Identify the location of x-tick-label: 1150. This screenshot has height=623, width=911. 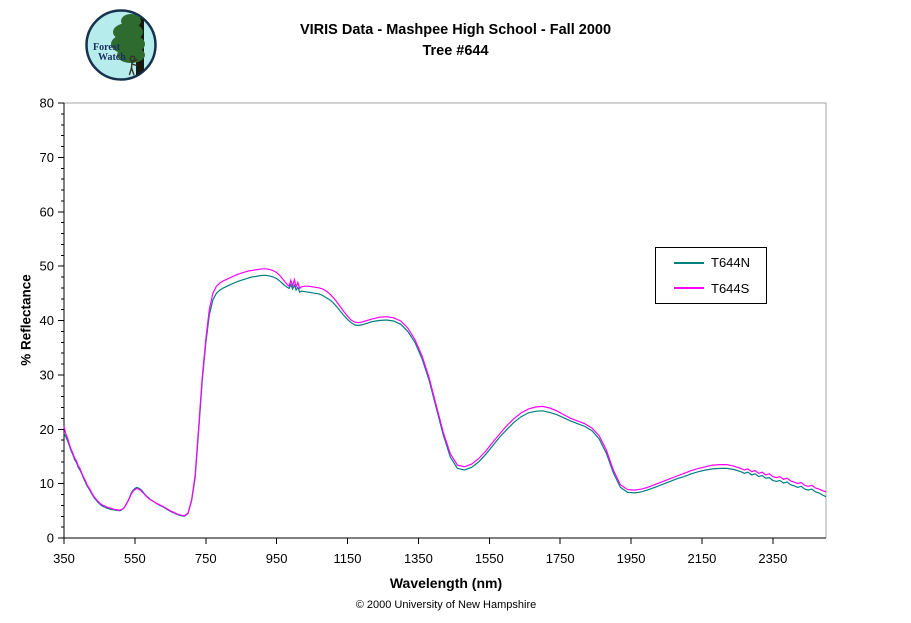
(348, 558).